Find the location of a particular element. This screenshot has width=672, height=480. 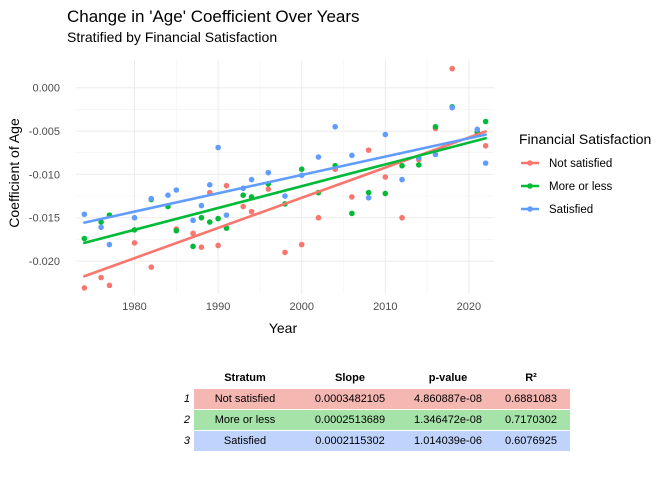

y-tick-label: -0.020 is located at coordinates (44, 262).